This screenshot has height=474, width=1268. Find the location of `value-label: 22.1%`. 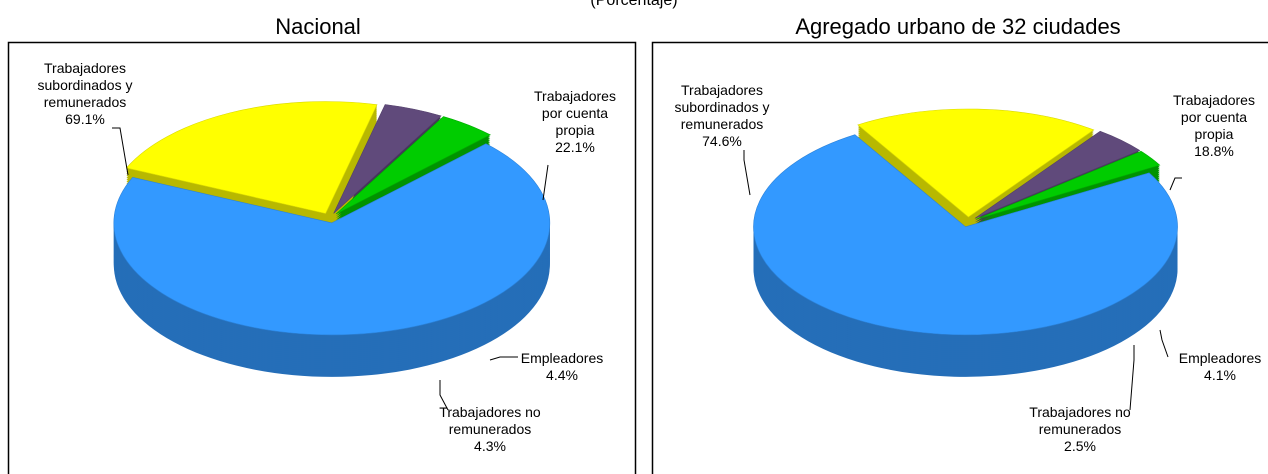

value-label: 22.1% is located at coordinates (575, 147).